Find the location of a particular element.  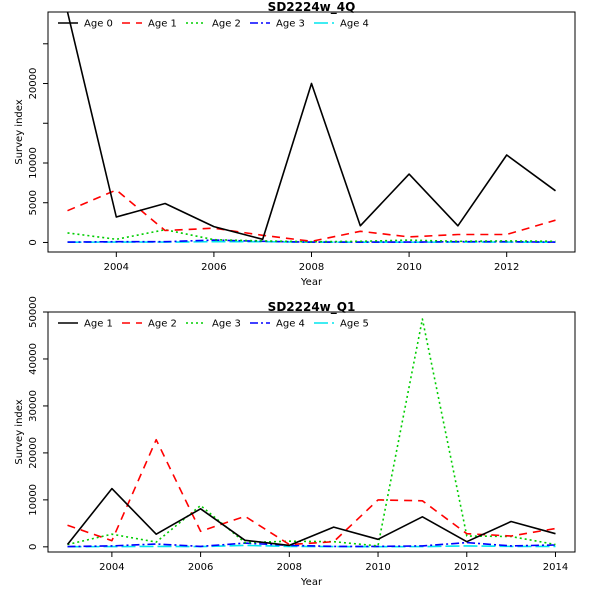

x-tick-label: 2014 is located at coordinates (555, 567).